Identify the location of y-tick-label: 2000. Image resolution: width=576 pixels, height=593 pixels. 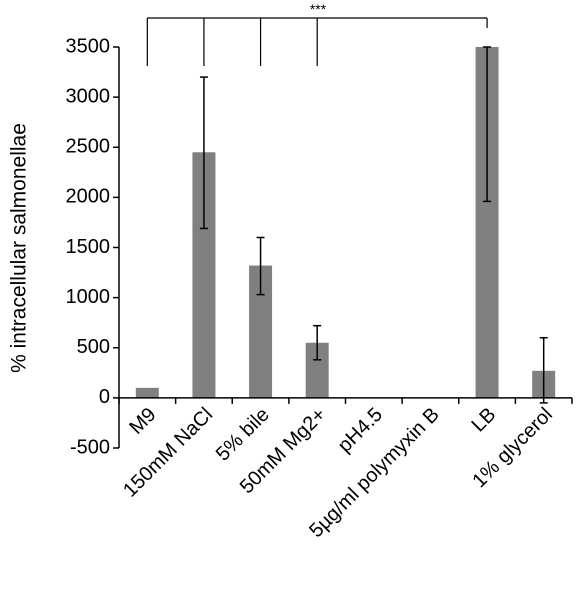
(88, 197).